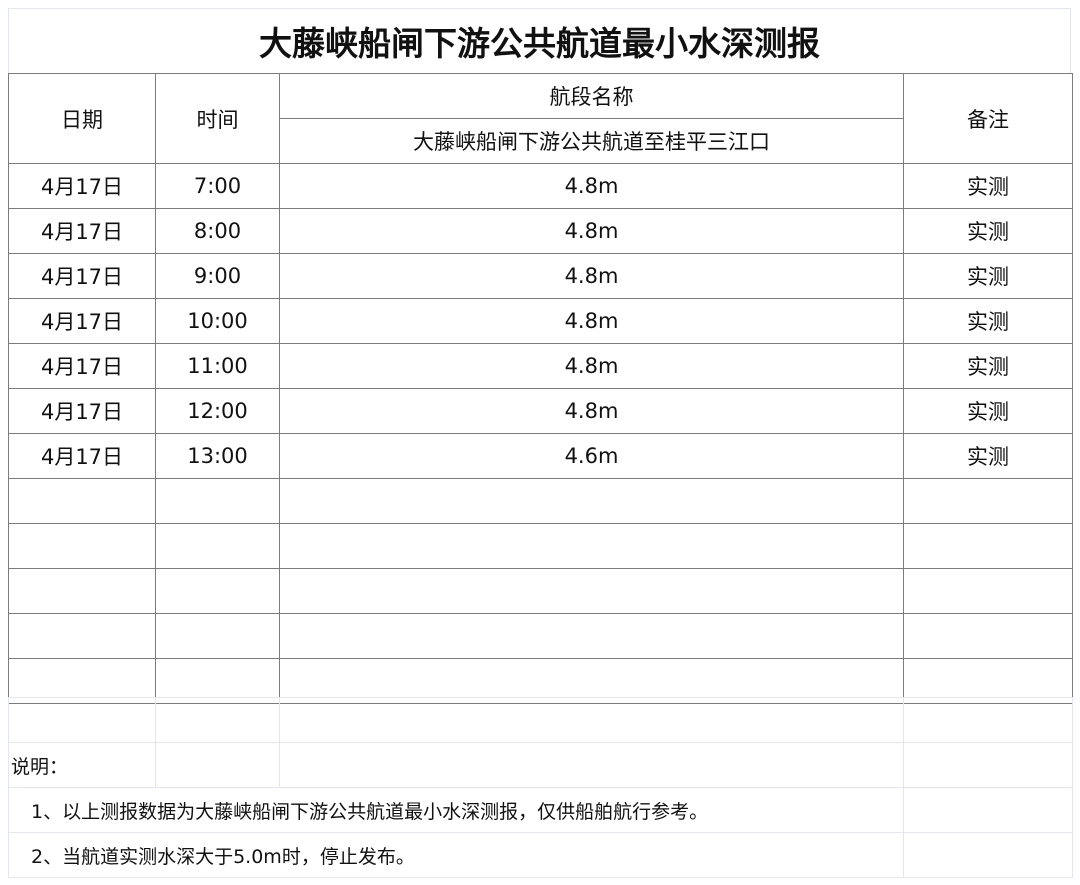  I want to click on table-row: 4月17日 13:00 4.6m 实测, so click(540, 456).